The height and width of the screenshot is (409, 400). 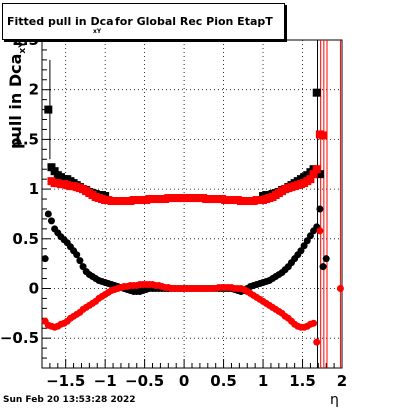 I want to click on x-tick-label: 1, so click(x=263, y=381).